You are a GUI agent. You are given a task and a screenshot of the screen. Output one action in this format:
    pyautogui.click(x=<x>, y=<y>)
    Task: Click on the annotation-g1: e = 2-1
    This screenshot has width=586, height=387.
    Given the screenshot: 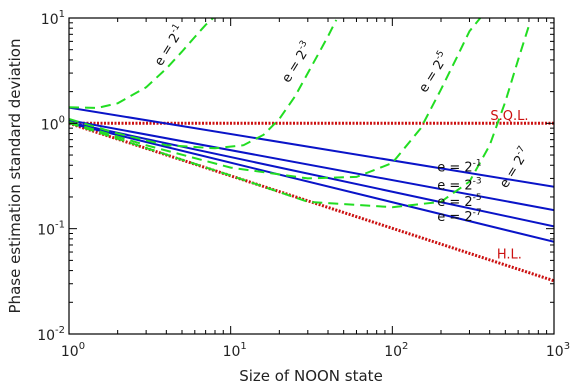 What is the action you would take?
    pyautogui.click(x=169, y=45)
    